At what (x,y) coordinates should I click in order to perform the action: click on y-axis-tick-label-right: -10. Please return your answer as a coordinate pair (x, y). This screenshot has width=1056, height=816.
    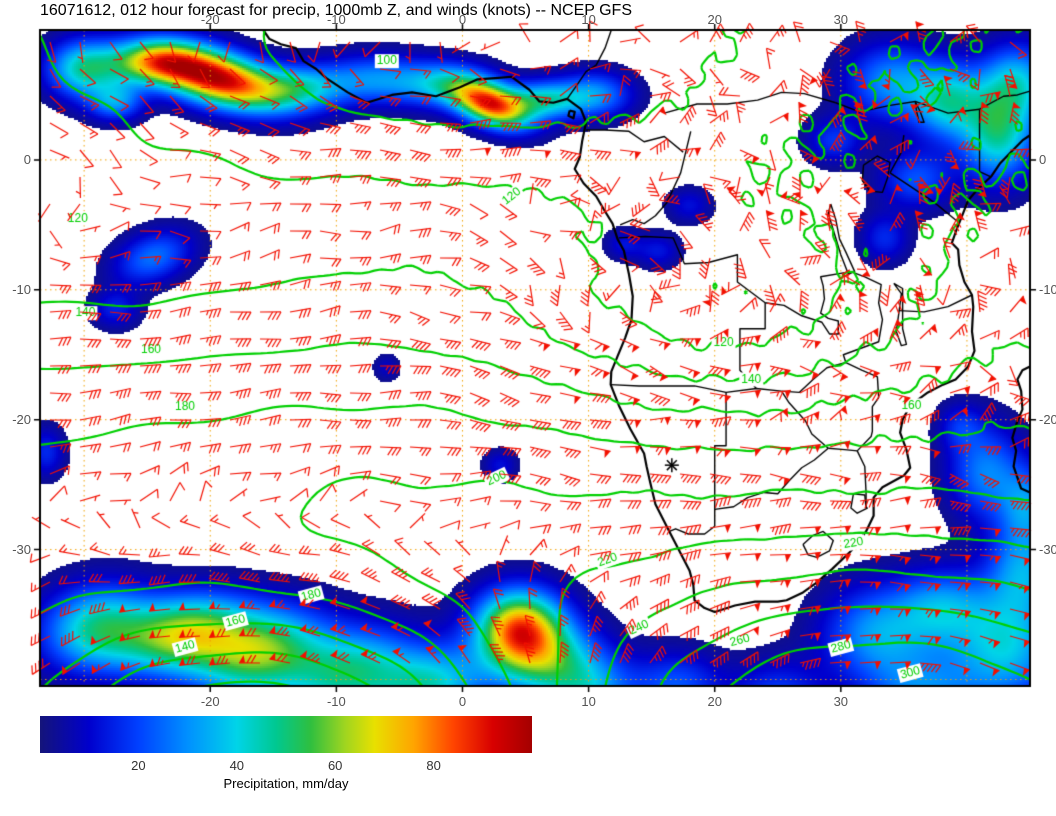
    Looking at the image, I should click on (1047, 289).